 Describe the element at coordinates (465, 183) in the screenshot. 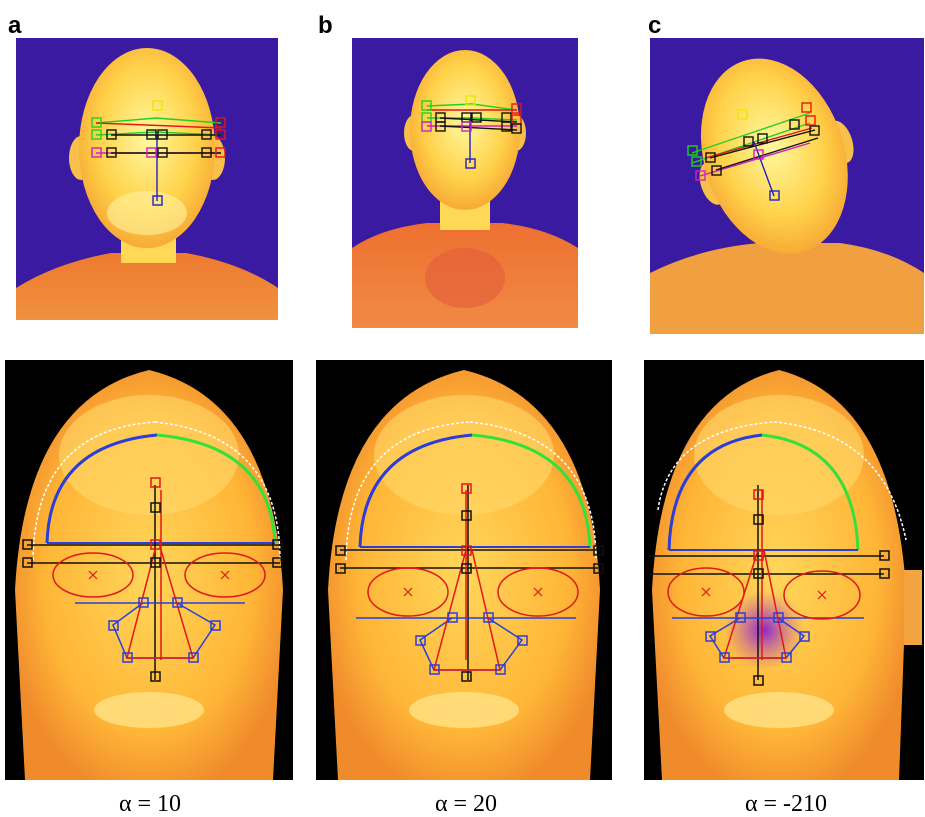

I see `thermal-photo-b` at that location.